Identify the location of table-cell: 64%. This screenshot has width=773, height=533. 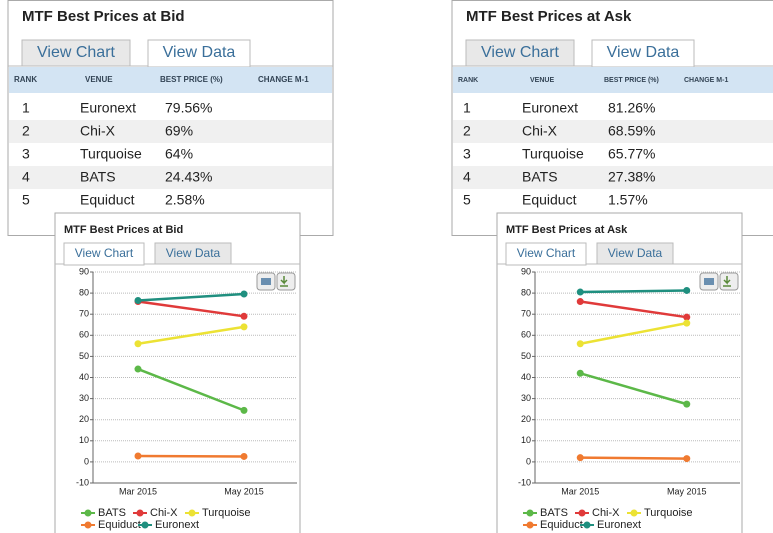
(179, 154).